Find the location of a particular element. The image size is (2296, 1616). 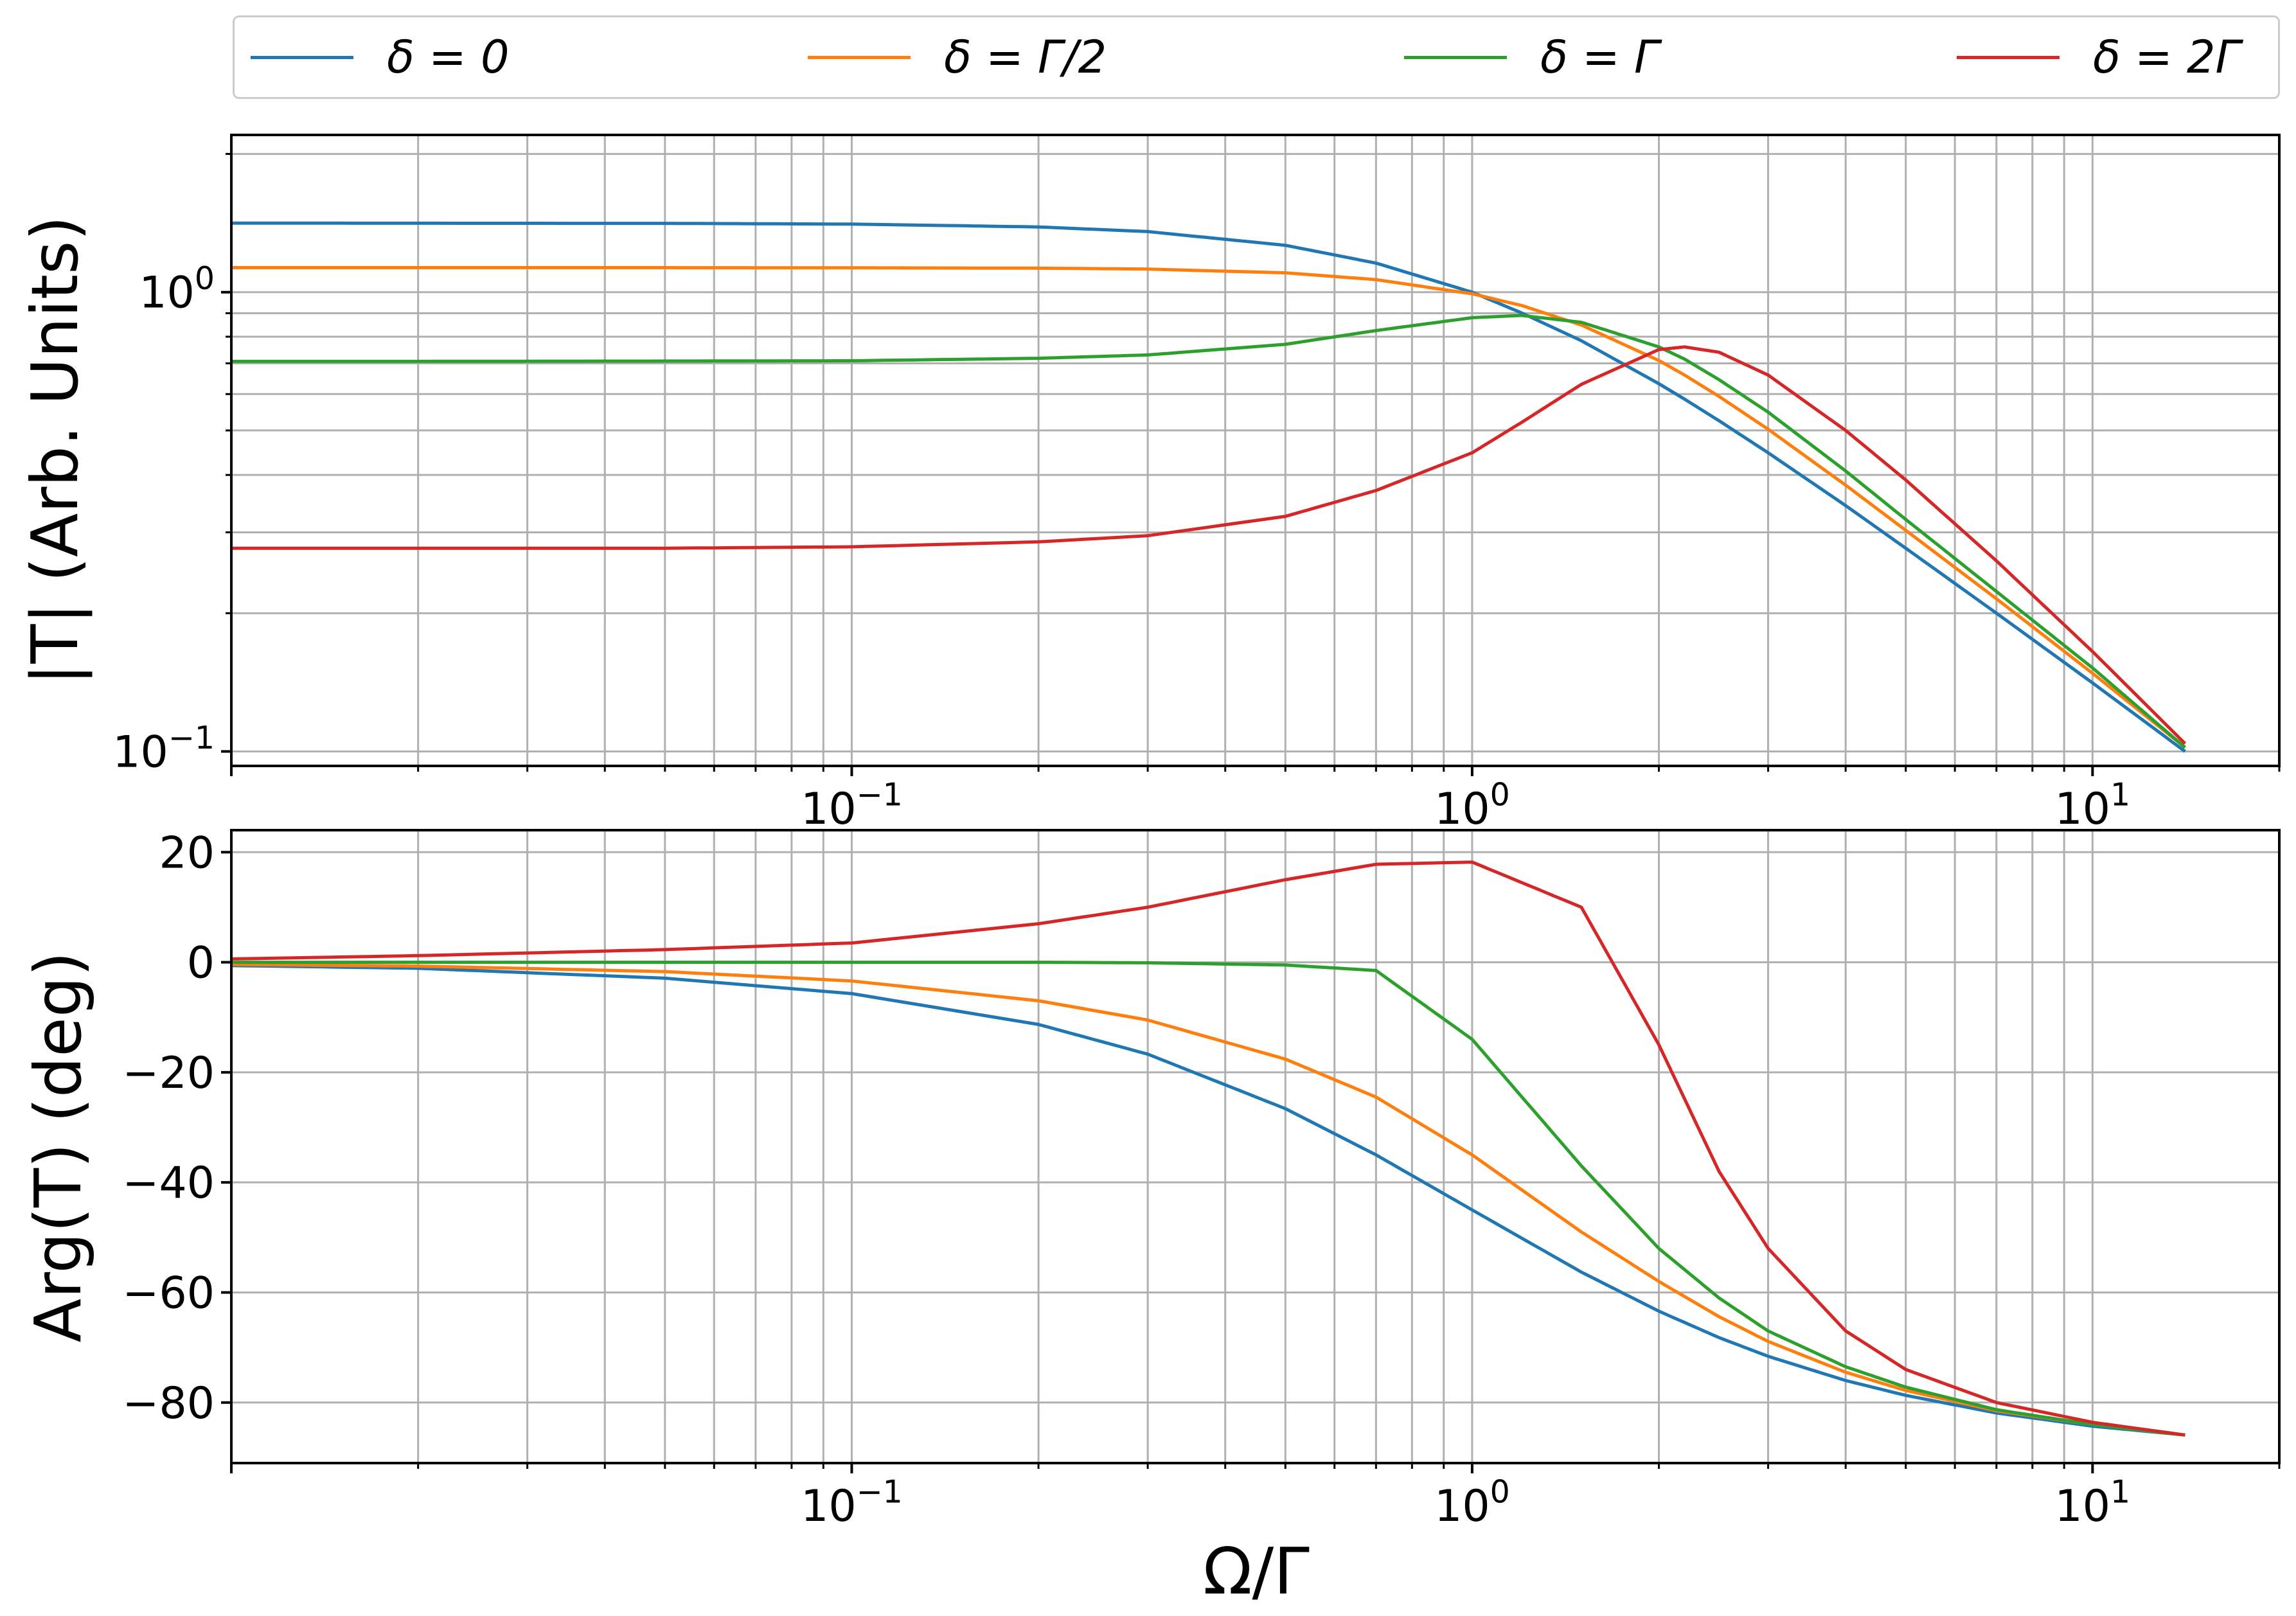

y-tick-label: −40 is located at coordinates (168, 1183).